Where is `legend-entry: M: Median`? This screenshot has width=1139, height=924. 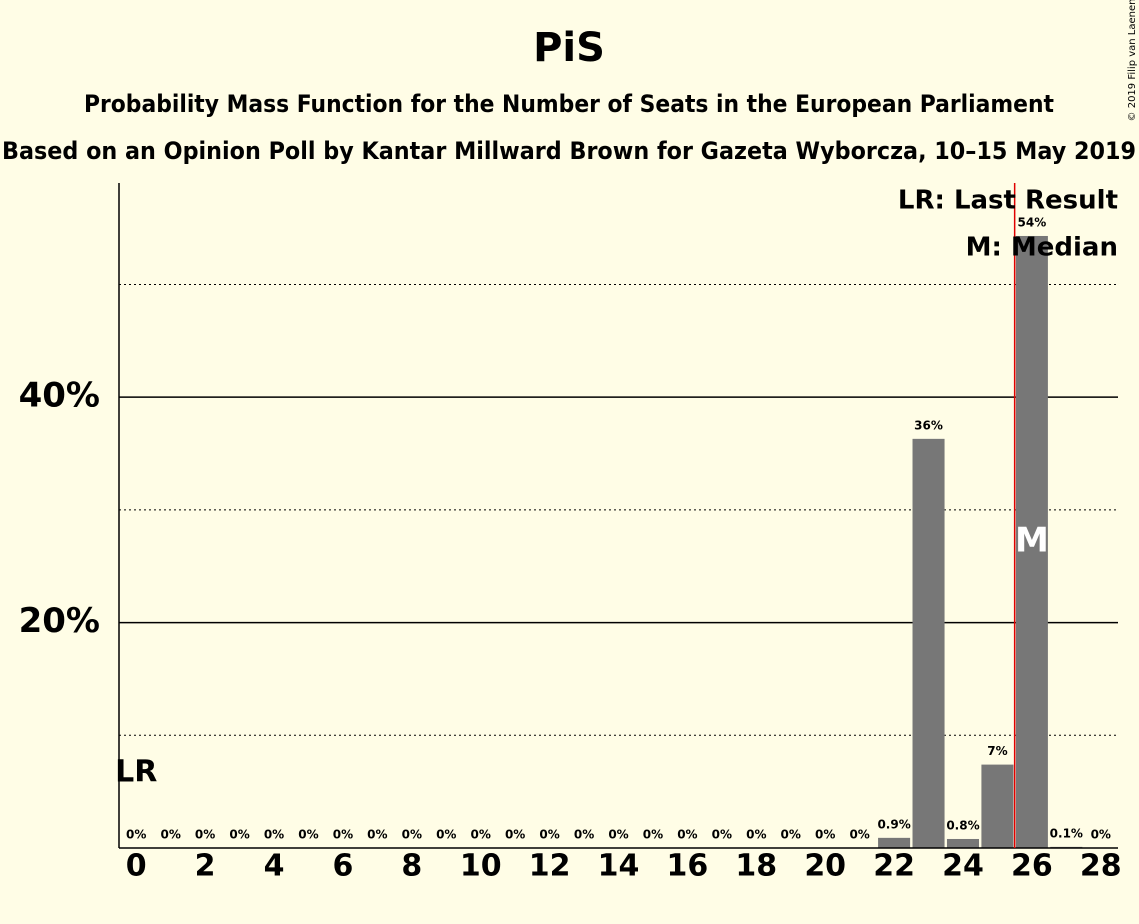
legend-entry: M: Median is located at coordinates (1042, 248).